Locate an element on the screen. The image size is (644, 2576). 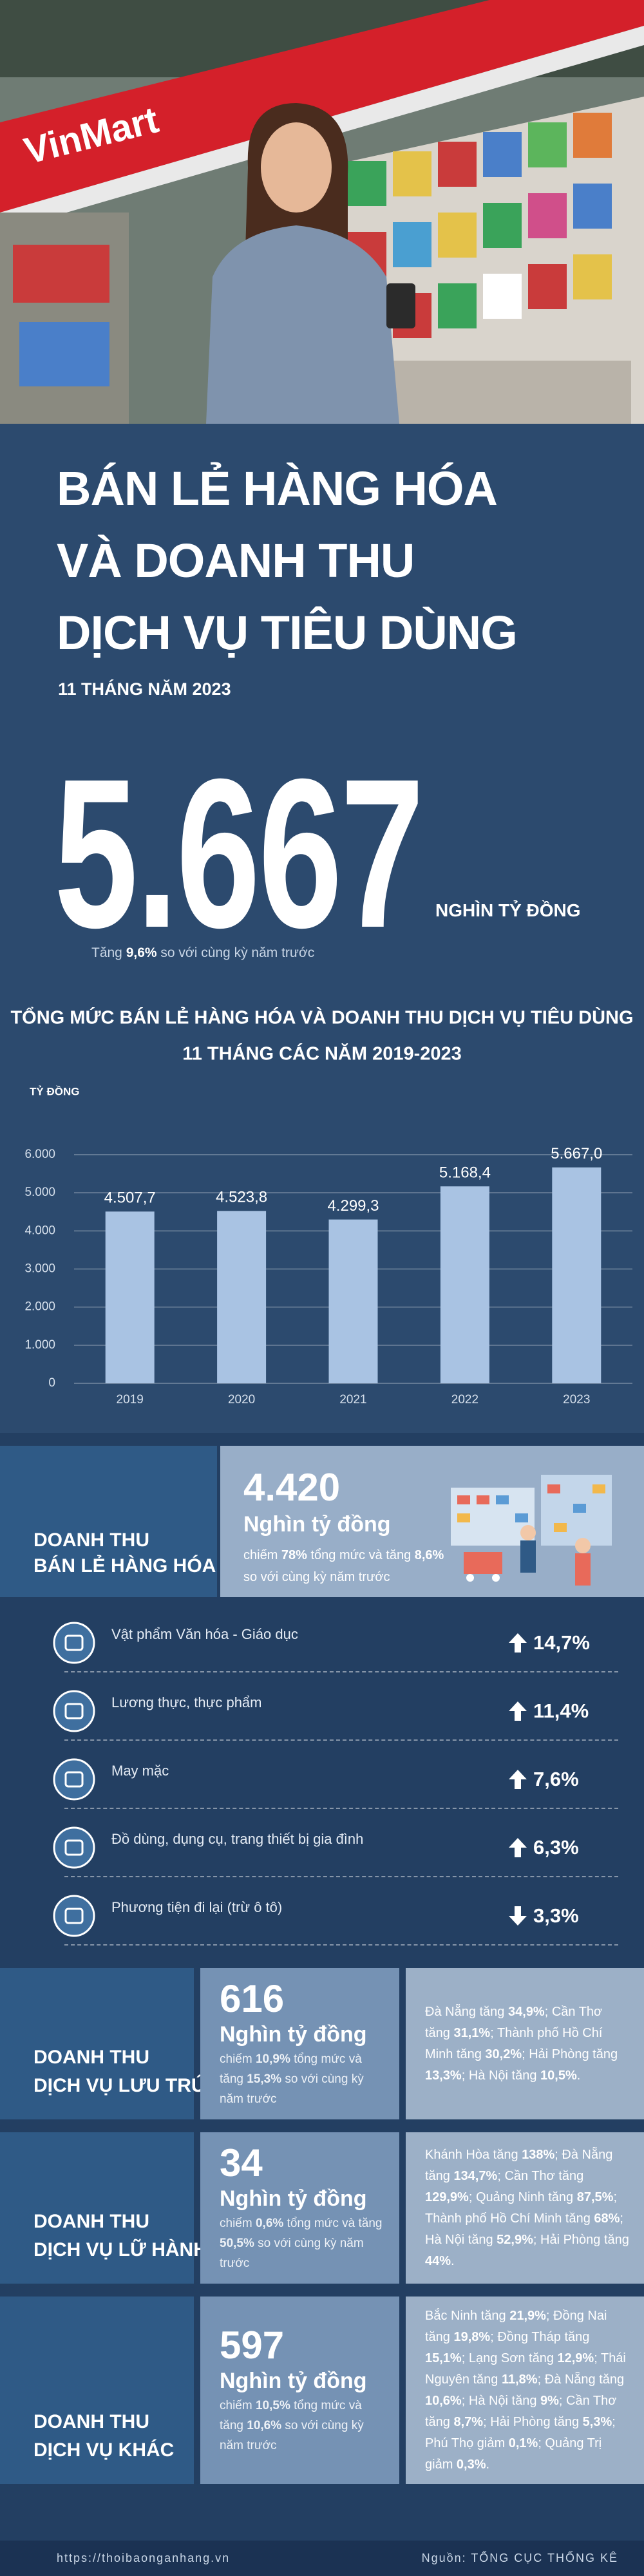
direction-arrow is located at coordinates (518, 1847).